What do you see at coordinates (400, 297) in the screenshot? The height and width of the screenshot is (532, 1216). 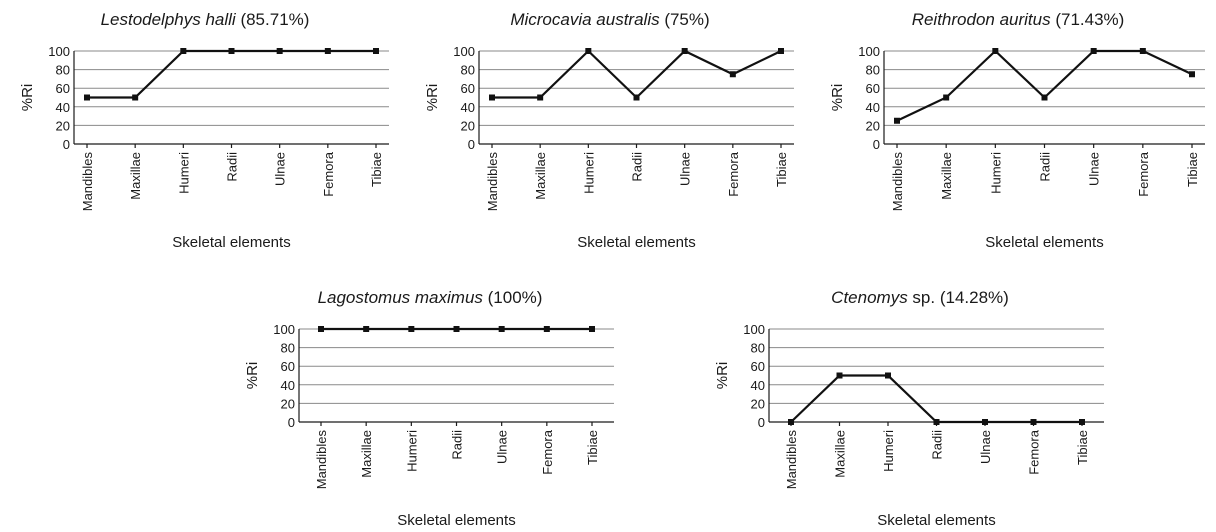 I see `chart-title-species: Lagostomus maximus` at bounding box center [400, 297].